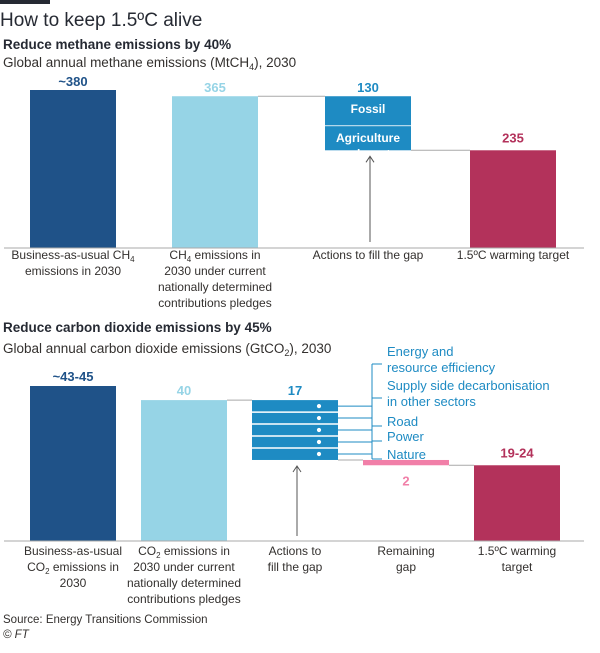 This screenshot has width=600, height=653. I want to click on value-label-gap: 130, so click(368, 87).